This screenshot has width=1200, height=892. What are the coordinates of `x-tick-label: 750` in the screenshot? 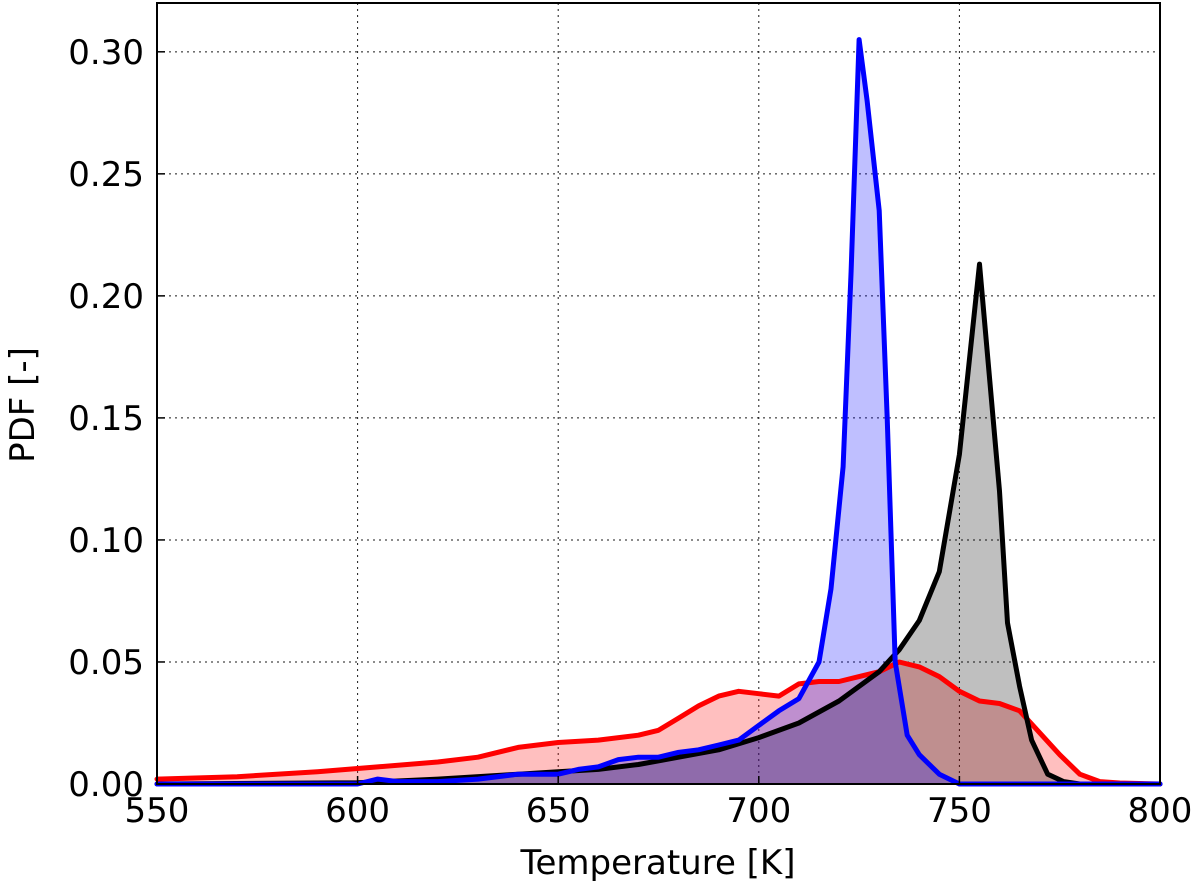 It's located at (959, 811).